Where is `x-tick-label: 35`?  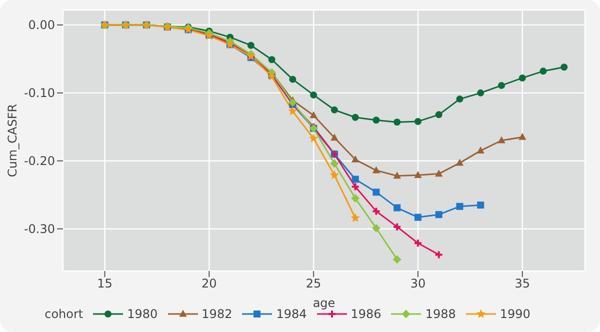 x-tick-label: 35 is located at coordinates (522, 283).